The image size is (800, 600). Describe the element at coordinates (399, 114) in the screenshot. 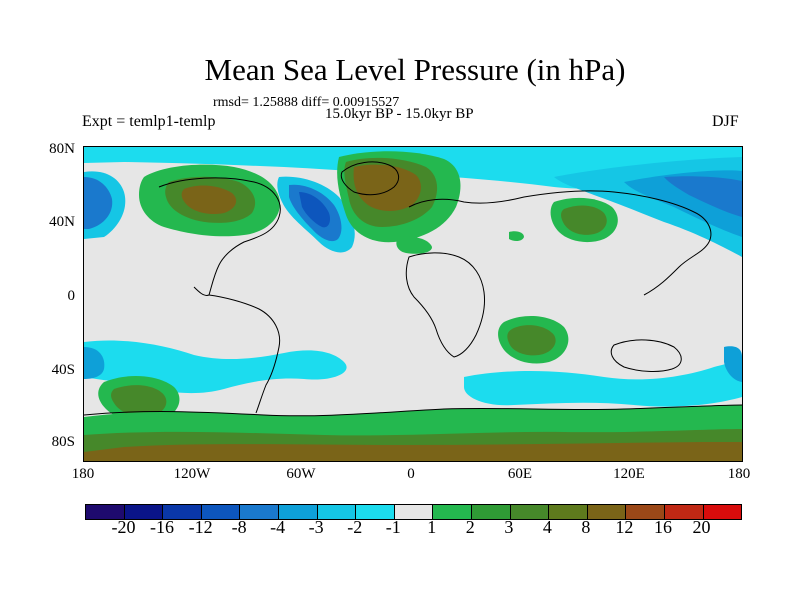

I see `period-text: 15.0kyr BP - 15.0kyr BP` at that location.